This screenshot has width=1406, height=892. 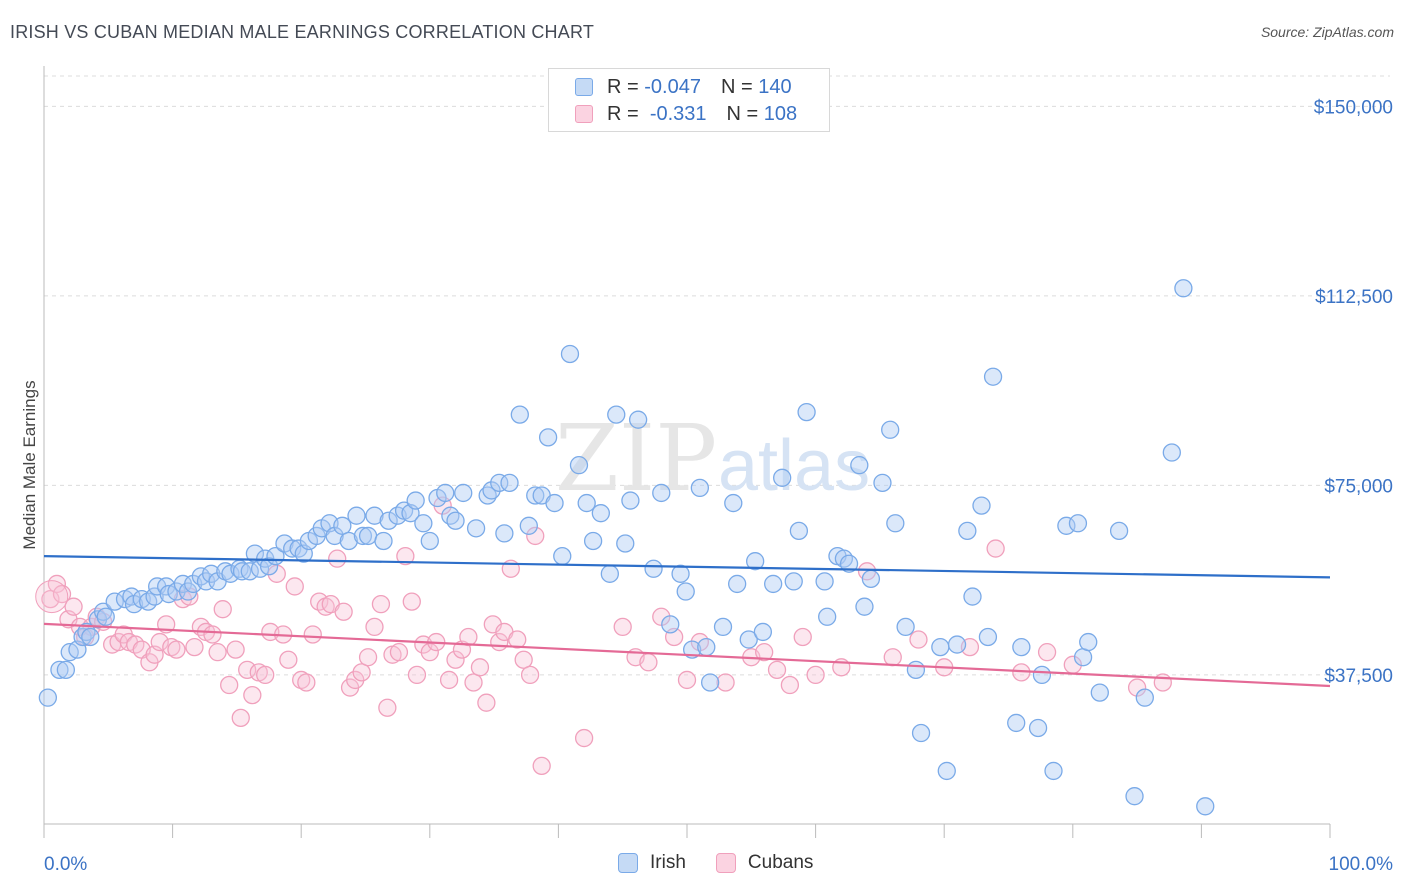 I want to click on y-tick-label: $37,500, so click(x=1358, y=676).